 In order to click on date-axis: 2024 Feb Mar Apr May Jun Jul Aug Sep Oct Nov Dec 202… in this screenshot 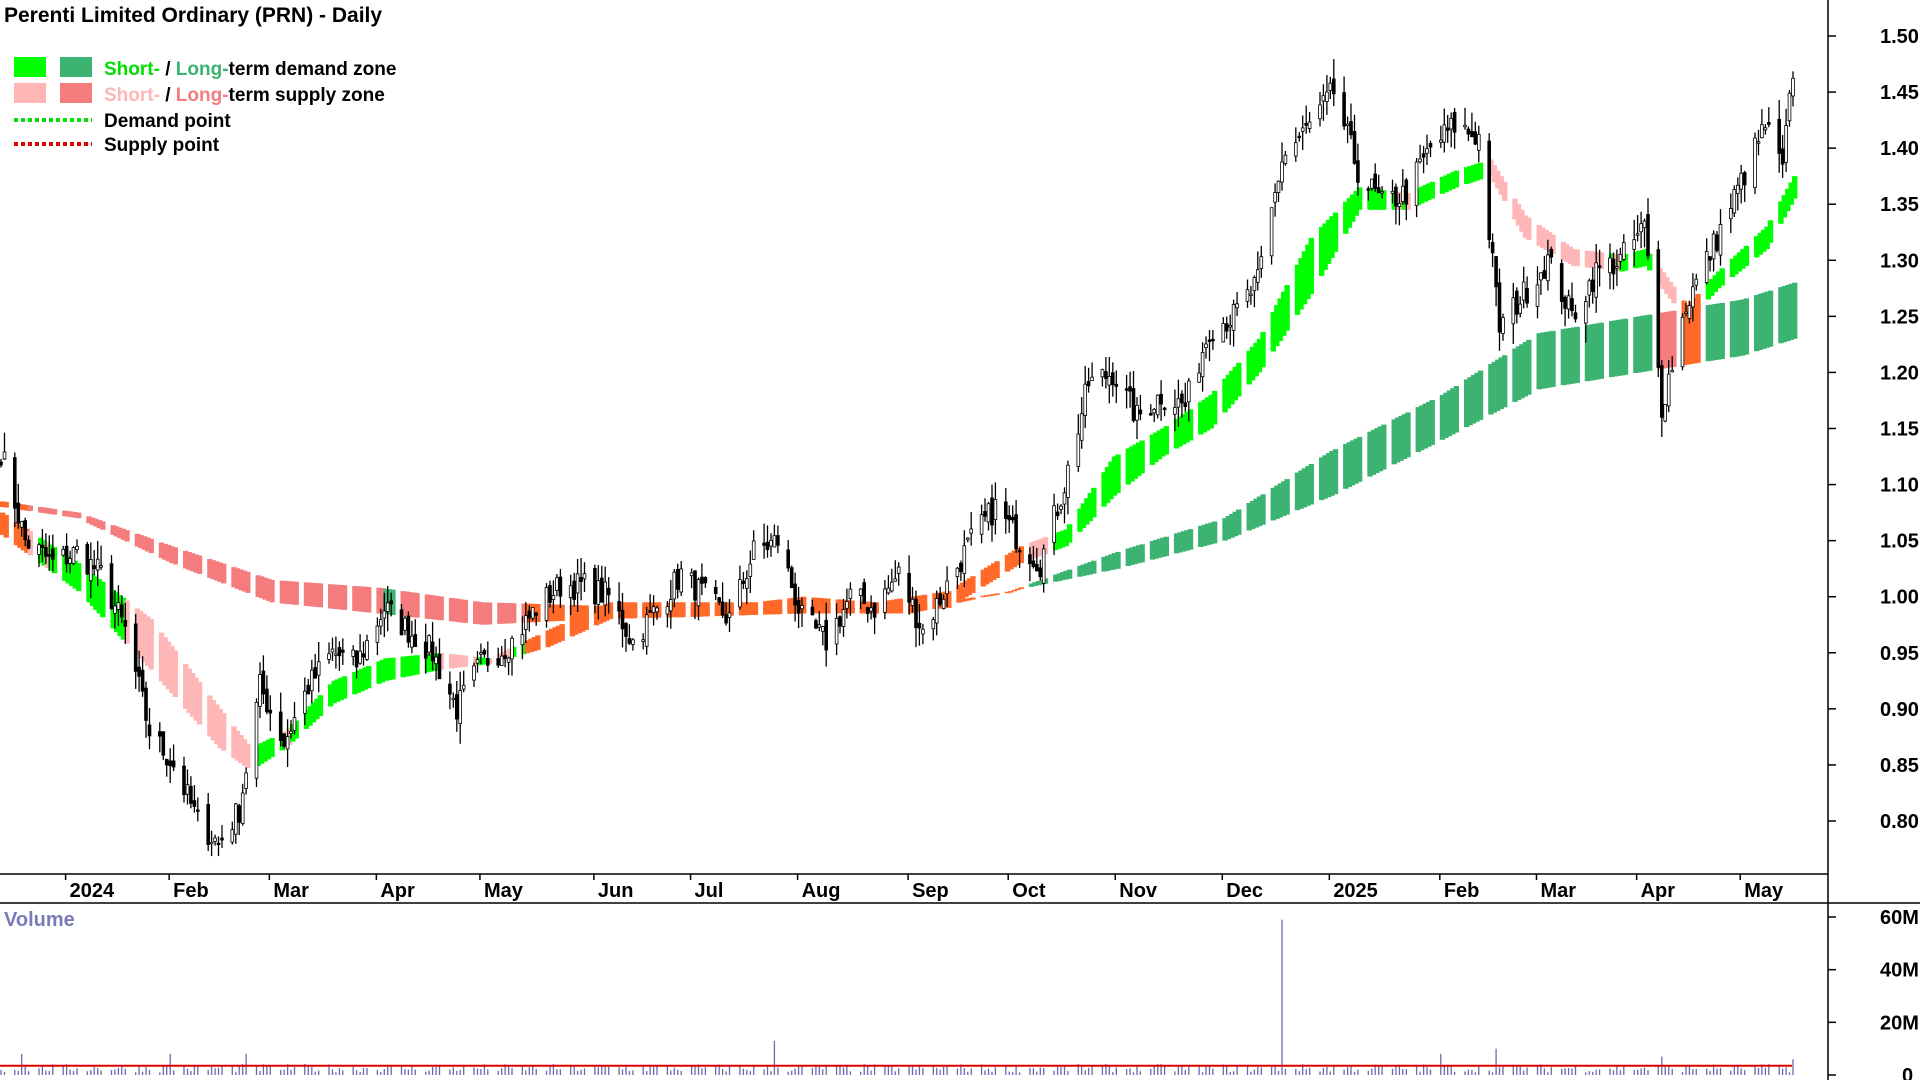, I will do `click(924, 888)`.